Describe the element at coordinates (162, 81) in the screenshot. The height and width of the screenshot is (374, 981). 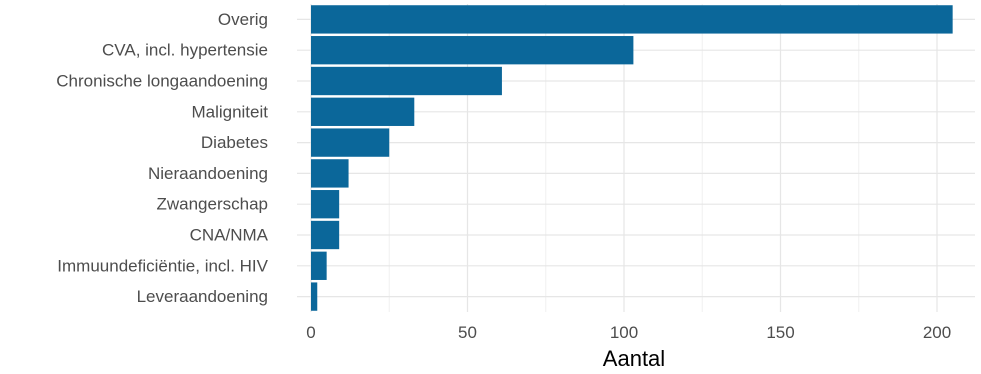
I see `category-label: Chronische longaandoening` at that location.